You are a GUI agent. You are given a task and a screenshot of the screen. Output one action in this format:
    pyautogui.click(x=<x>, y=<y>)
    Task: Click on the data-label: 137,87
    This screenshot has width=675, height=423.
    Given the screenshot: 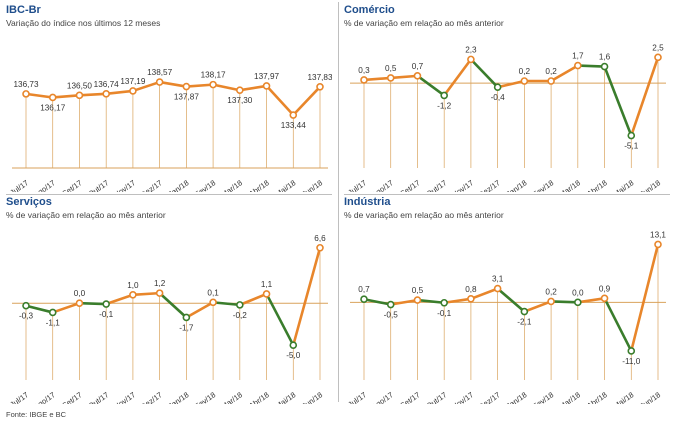 What is the action you would take?
    pyautogui.click(x=186, y=97)
    